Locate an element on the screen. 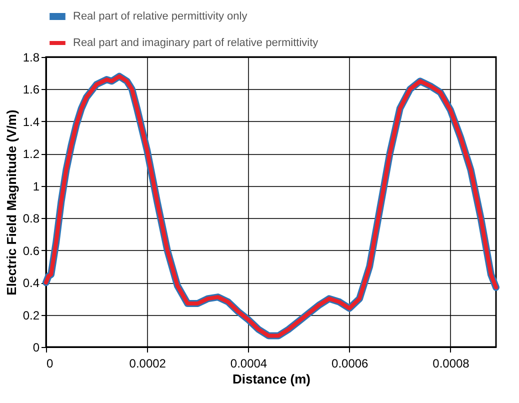 Image resolution: width=519 pixels, height=403 pixels. y-tick-label: 1.2 is located at coordinates (31, 154).